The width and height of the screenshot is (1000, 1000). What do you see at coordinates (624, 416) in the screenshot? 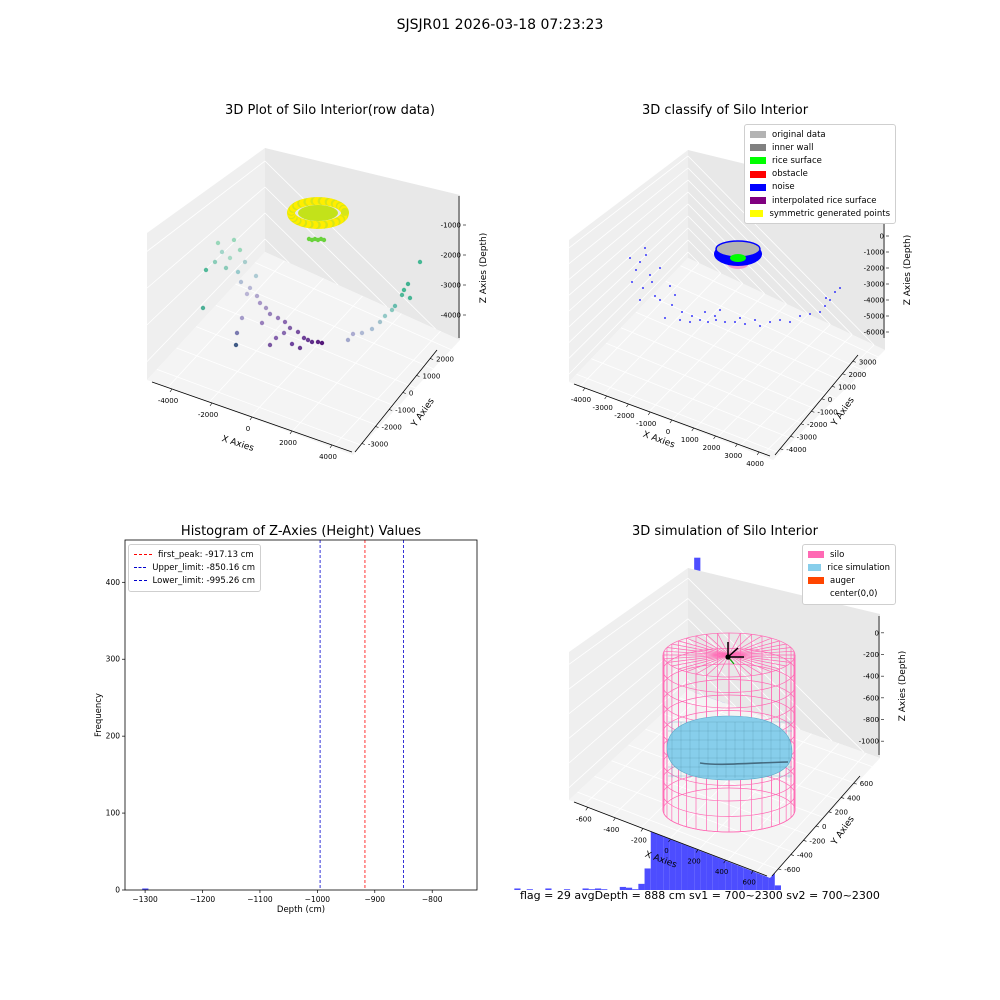
I see `cls-x-tick-label: -2000` at bounding box center [624, 416].